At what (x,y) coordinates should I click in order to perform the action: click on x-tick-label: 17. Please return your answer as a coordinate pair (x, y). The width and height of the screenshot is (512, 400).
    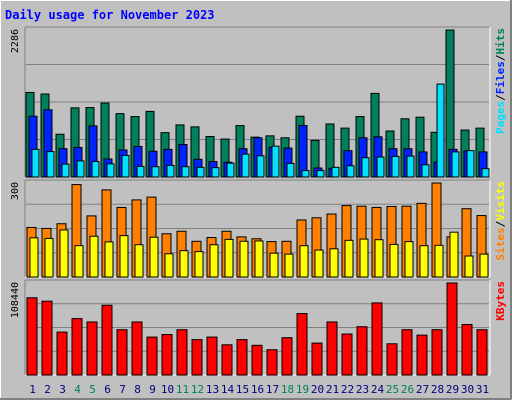
    Looking at the image, I should click on (272, 389).